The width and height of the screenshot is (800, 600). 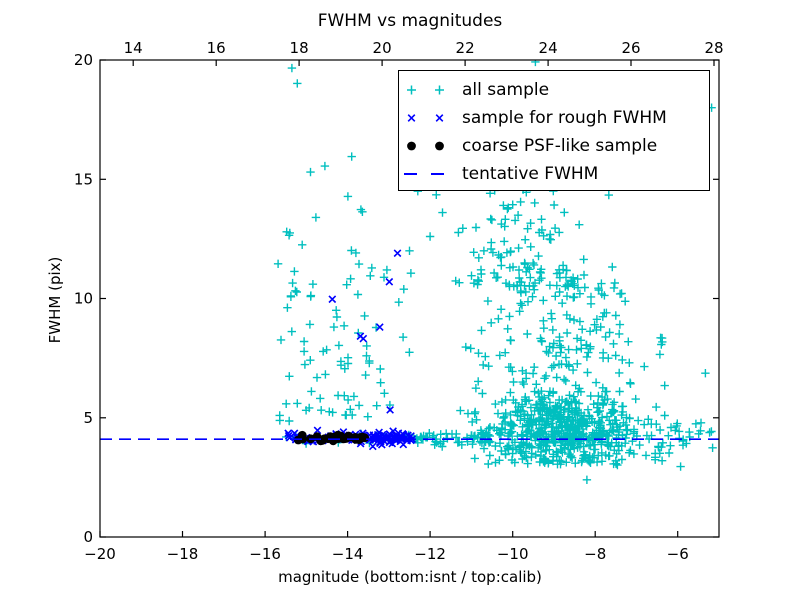 What do you see at coordinates (183, 554) in the screenshot?
I see `svg-text: −18` at bounding box center [183, 554].